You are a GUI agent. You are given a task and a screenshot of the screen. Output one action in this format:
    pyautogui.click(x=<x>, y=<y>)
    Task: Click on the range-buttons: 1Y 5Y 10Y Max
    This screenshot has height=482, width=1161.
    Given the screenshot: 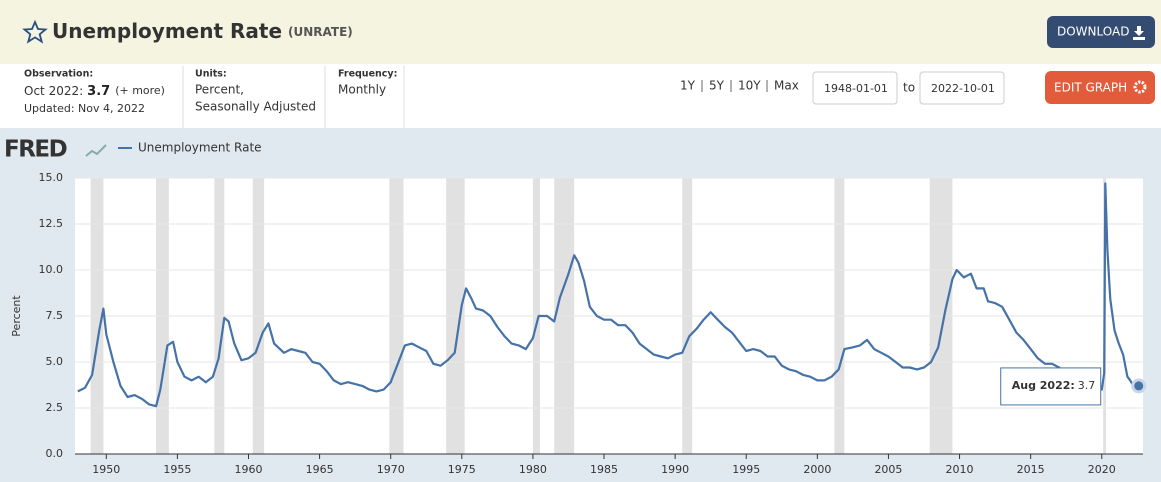 What is the action you would take?
    pyautogui.click(x=739, y=86)
    